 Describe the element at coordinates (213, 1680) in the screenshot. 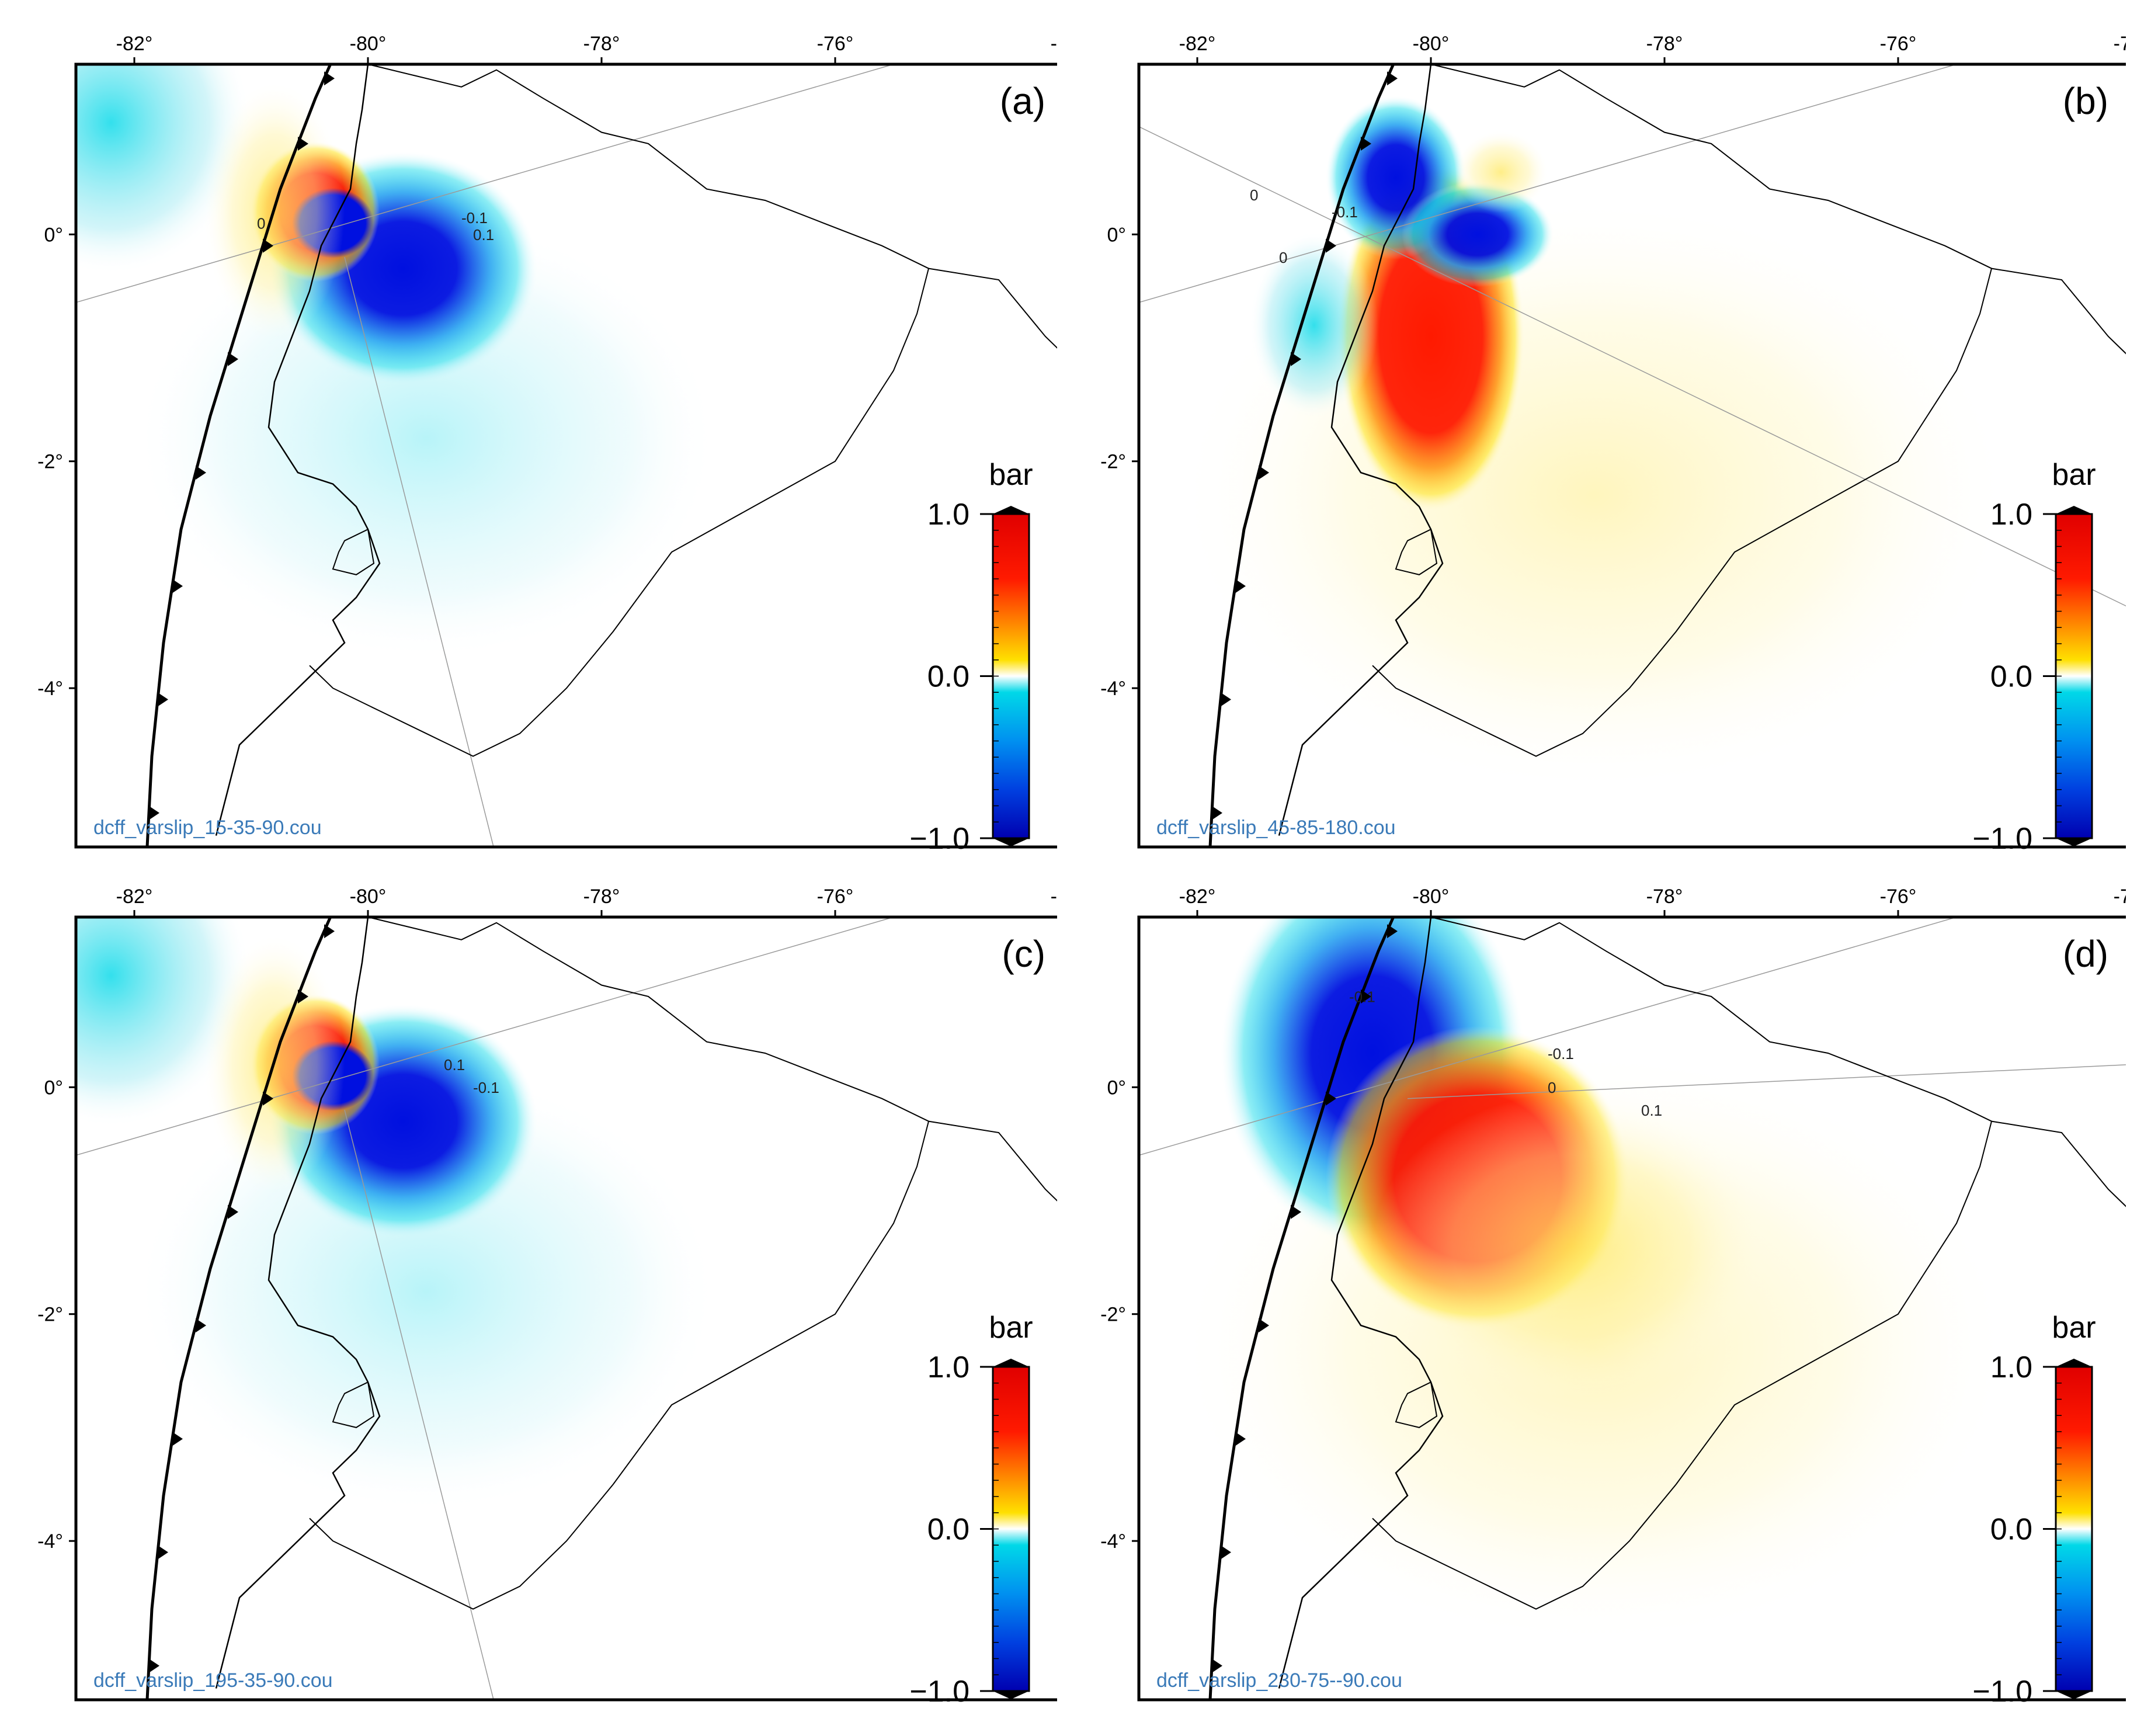

I see `source-file-label: dcff_varslip_195-35-90.cou` at that location.